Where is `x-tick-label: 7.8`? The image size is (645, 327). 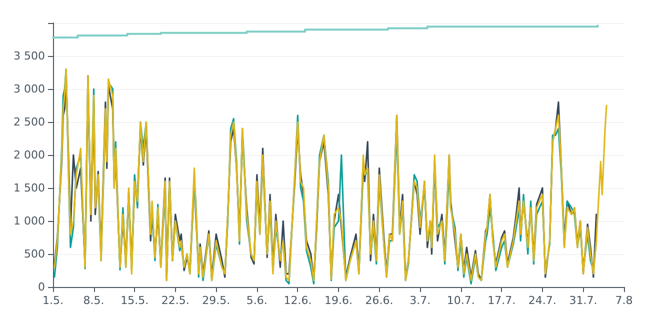
x-tick-label: 7.8 is located at coordinates (624, 300).